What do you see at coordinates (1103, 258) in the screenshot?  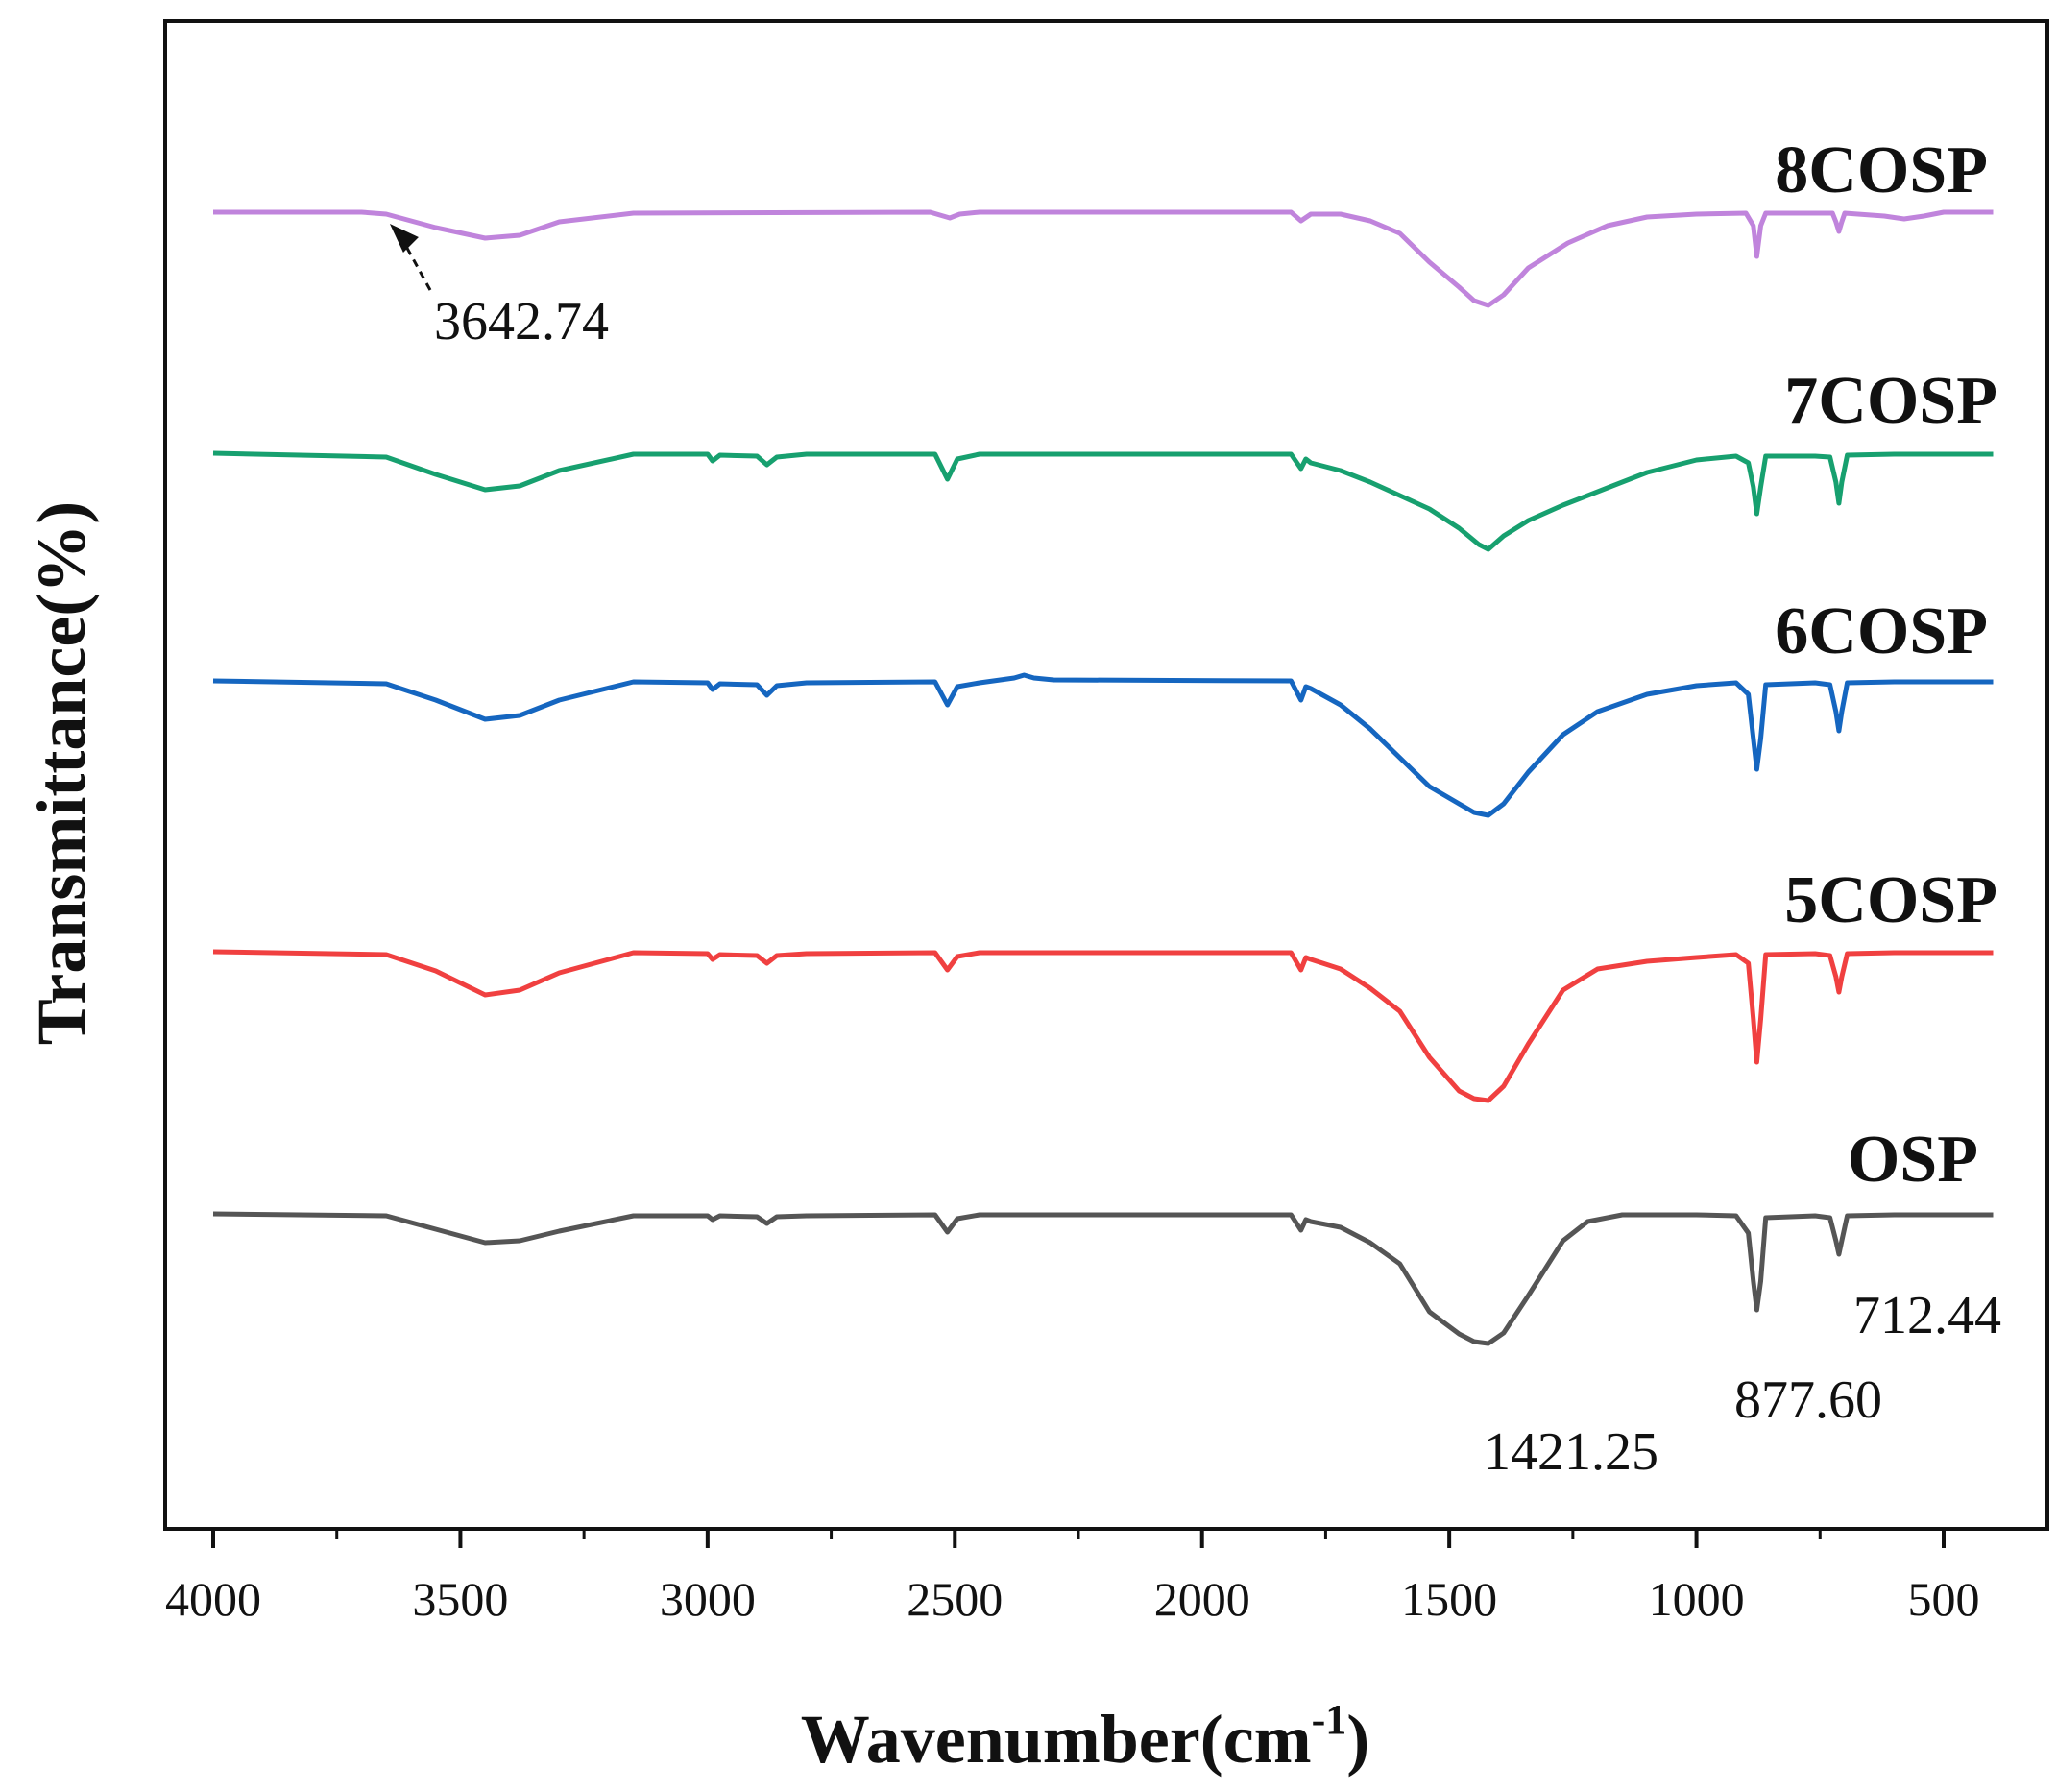 I see `series-line-8cosp` at bounding box center [1103, 258].